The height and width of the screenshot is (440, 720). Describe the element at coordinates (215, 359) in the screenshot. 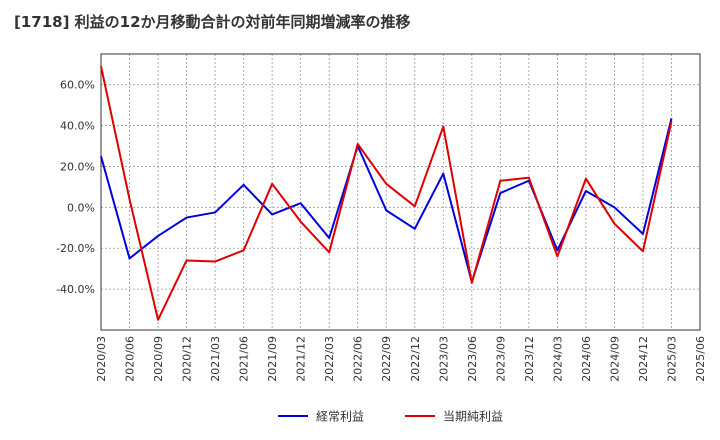

I see `x-tick-label: 2021/03` at that location.